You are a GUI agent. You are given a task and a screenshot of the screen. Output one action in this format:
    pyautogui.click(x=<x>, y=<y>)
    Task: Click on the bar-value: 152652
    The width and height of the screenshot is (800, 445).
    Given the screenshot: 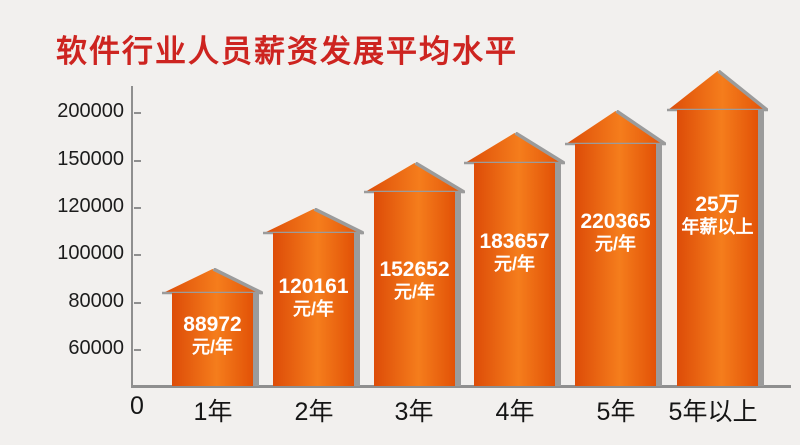 What is the action you would take?
    pyautogui.click(x=414, y=269)
    